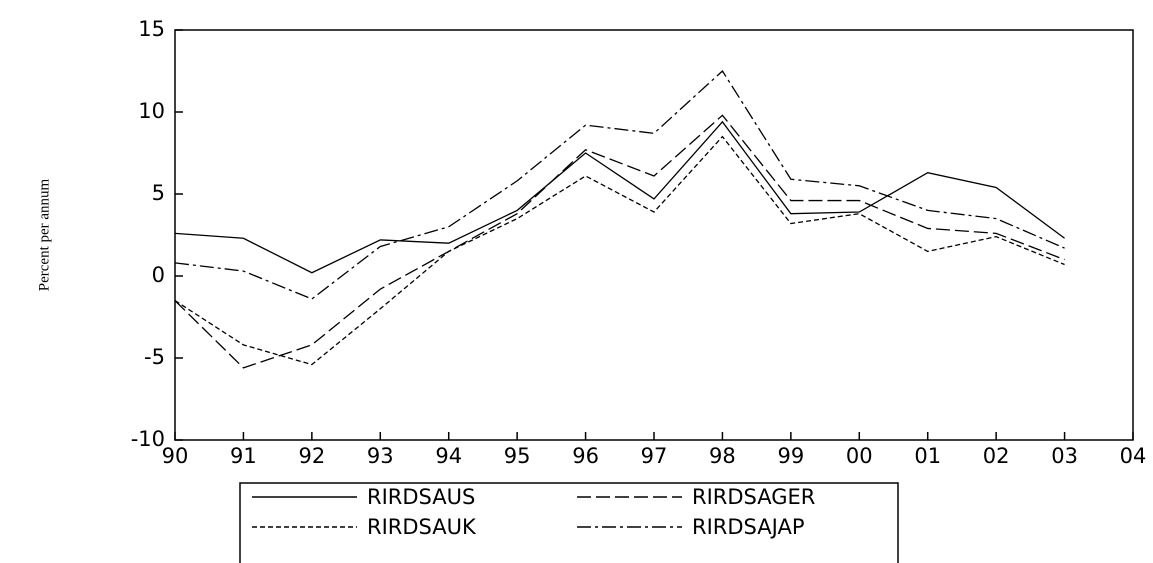 This screenshot has height=563, width=1153. What do you see at coordinates (585, 456) in the screenshot?
I see `x-tick-label: 96` at bounding box center [585, 456].